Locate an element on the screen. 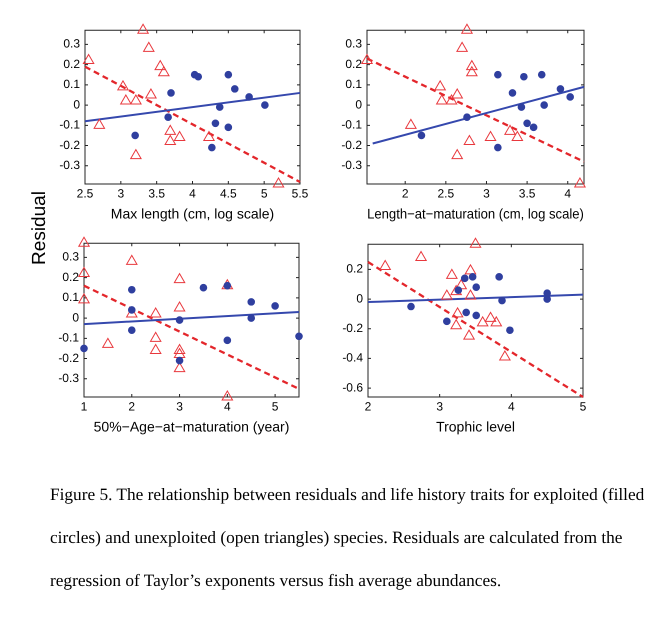  y-tick-label: 0.3 is located at coordinates (353, 43).